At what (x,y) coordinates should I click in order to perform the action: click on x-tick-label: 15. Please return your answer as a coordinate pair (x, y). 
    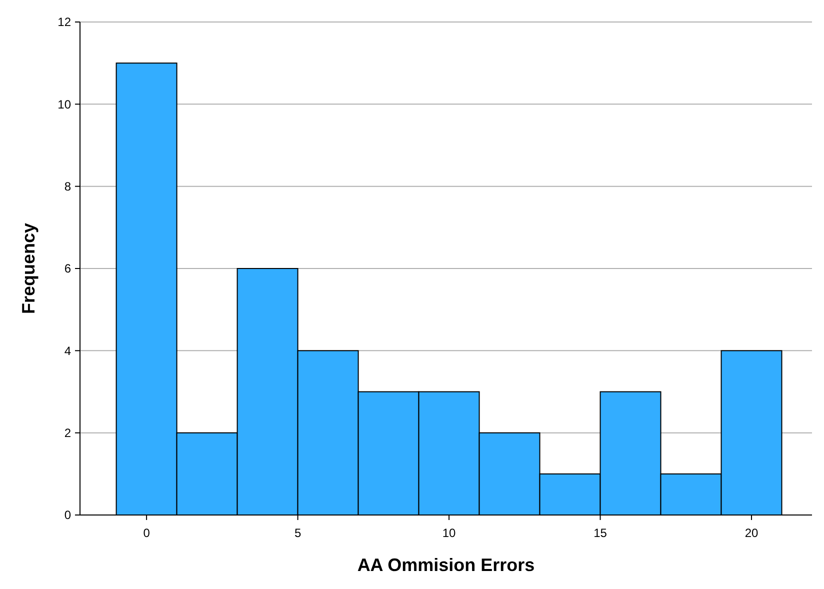
    Looking at the image, I should click on (601, 533).